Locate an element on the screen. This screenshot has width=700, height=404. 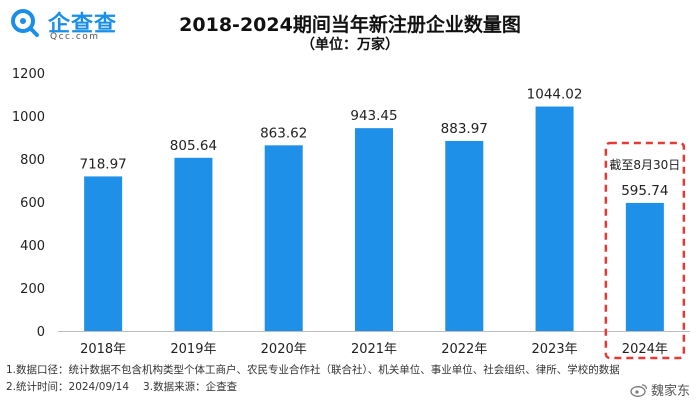
weibo-watermark: 魏家东 is located at coordinates (660, 389).